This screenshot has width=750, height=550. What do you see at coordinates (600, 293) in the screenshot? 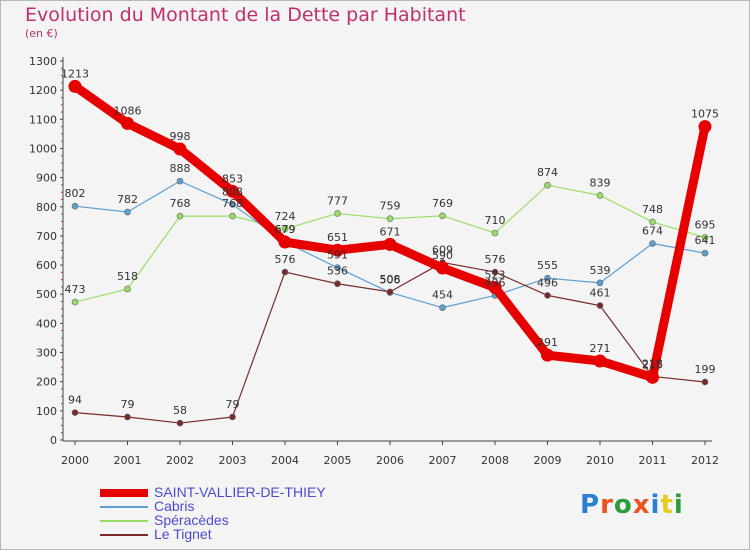
I see `data-label: 461` at bounding box center [600, 293].